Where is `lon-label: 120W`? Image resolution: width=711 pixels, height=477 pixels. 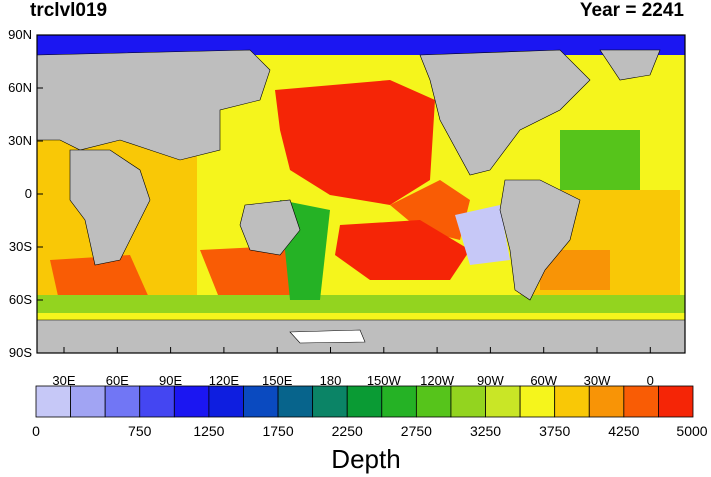
lon-label: 120W is located at coordinates (437, 380).